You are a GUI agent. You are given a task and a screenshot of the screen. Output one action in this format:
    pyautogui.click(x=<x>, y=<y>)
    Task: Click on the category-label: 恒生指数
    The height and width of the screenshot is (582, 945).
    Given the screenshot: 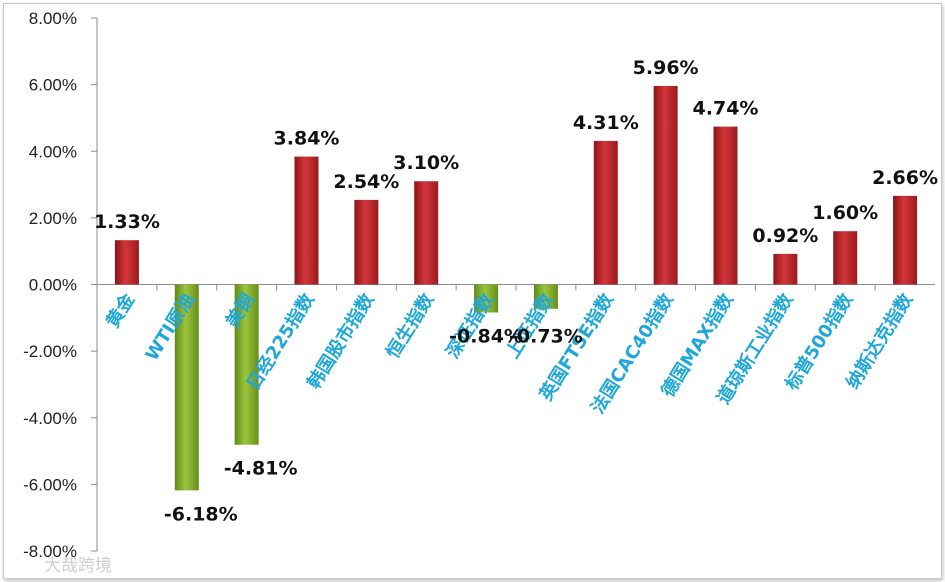 What is the action you would take?
    pyautogui.click(x=410, y=326)
    